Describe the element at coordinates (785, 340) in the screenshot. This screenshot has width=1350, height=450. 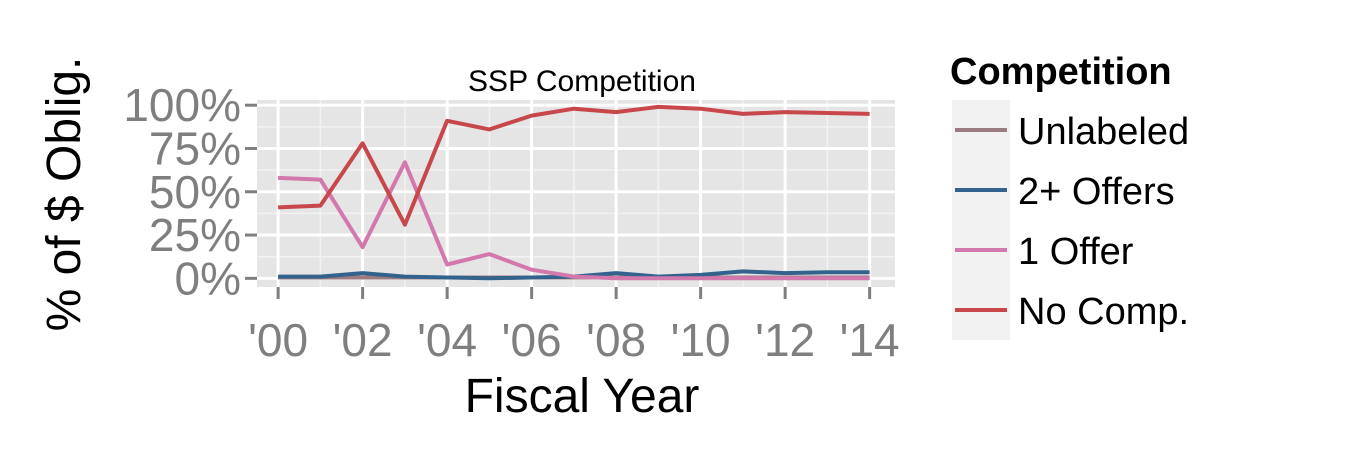
I see `x-tick-label: '12` at that location.